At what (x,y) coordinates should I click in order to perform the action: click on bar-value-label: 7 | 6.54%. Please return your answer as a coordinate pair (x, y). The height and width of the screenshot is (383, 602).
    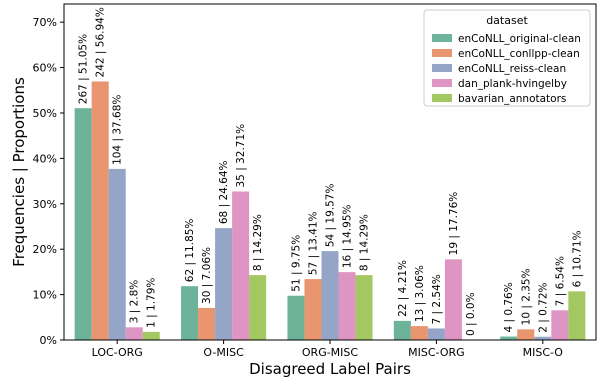
    Looking at the image, I should click on (560, 281).